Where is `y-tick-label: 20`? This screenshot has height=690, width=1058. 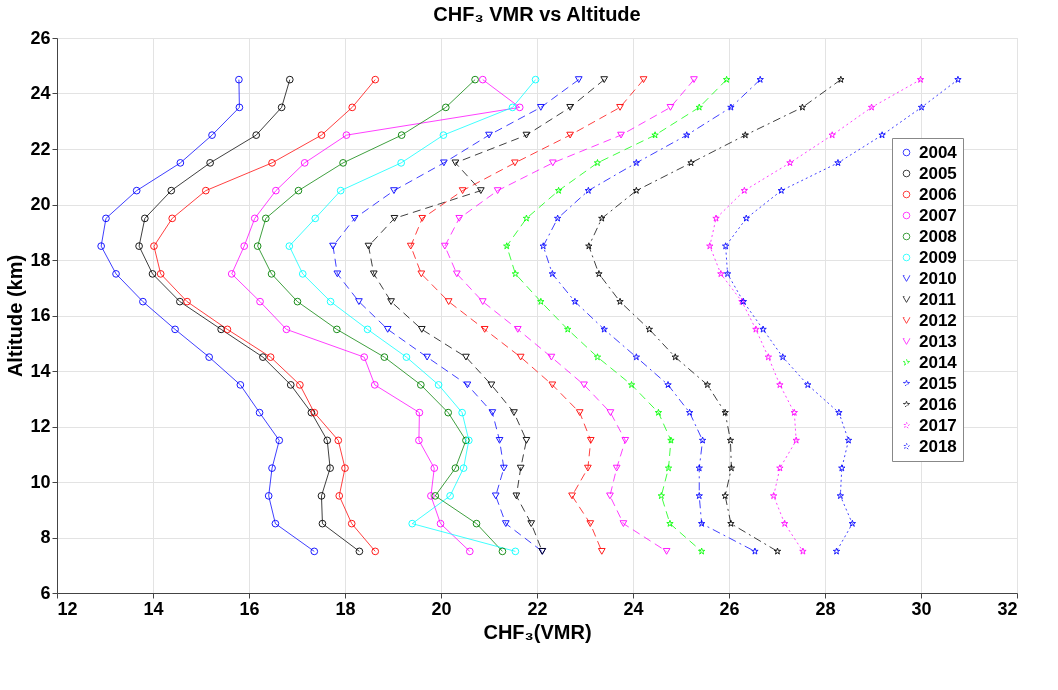
y-tick-label: 20 is located at coordinates (40, 204).